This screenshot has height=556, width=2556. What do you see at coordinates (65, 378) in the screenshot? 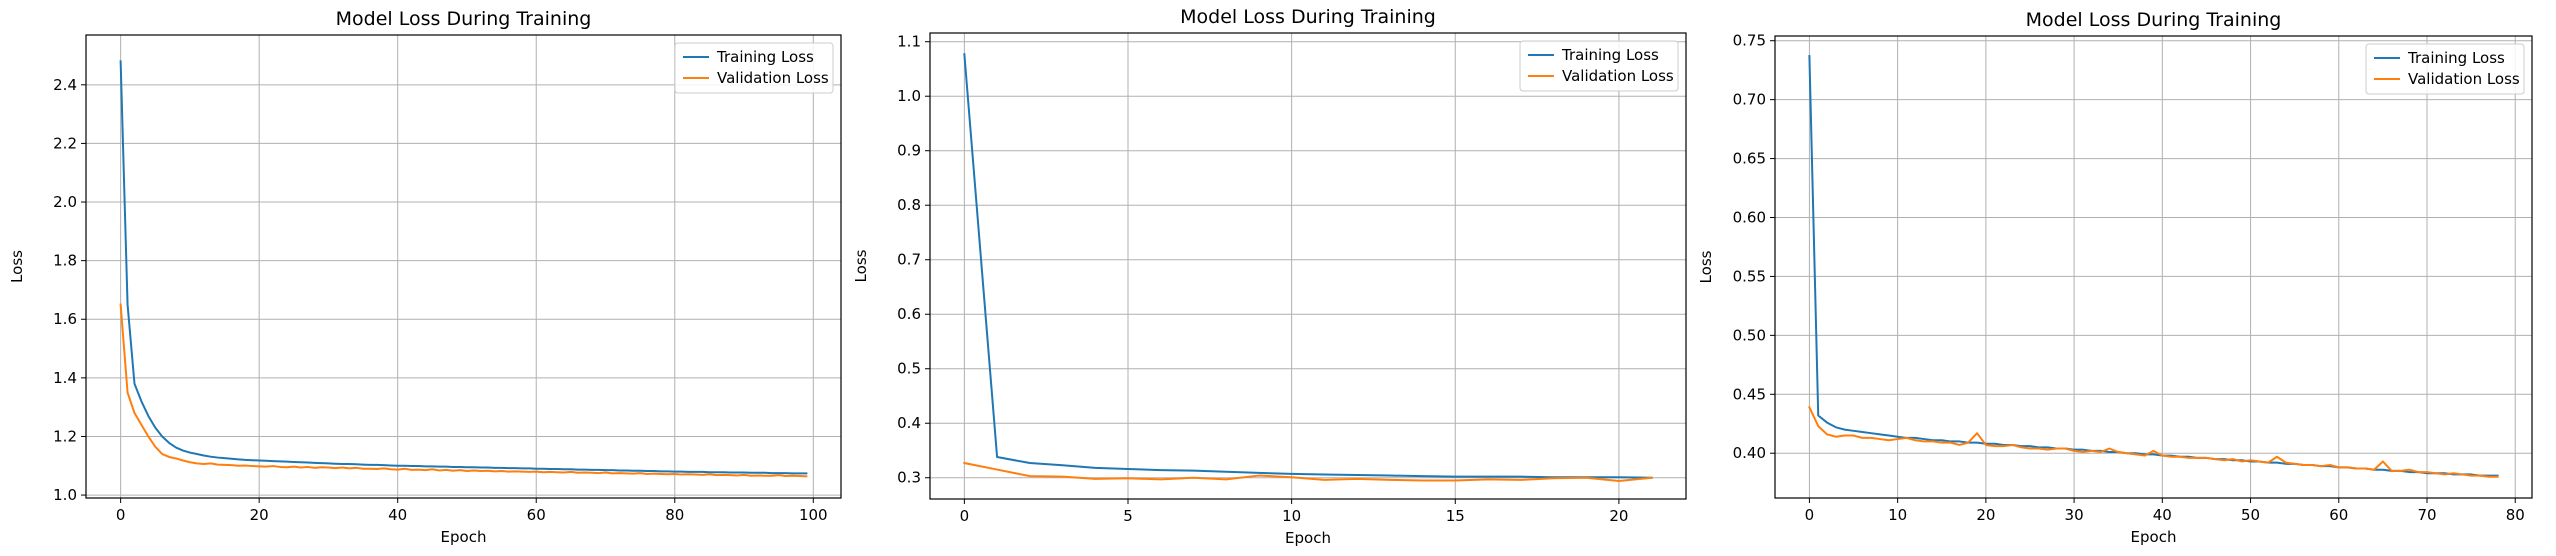
I see `y-tick-label: 1.4` at bounding box center [65, 378].